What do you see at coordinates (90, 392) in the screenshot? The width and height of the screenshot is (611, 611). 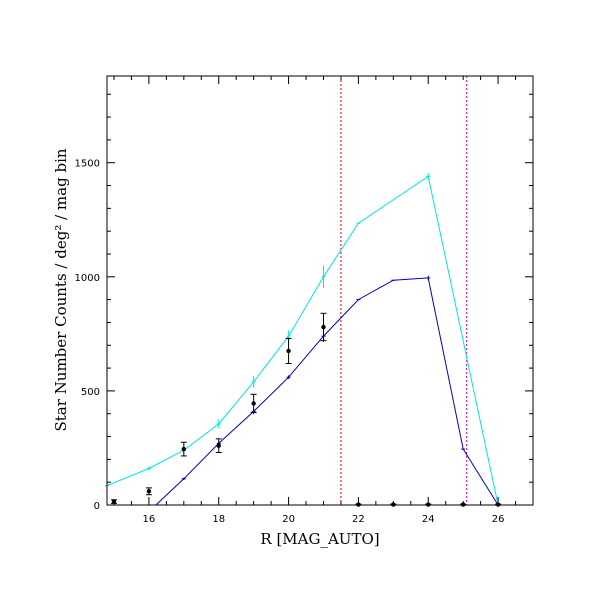 I see `y-tick-label: 500` at bounding box center [90, 392].